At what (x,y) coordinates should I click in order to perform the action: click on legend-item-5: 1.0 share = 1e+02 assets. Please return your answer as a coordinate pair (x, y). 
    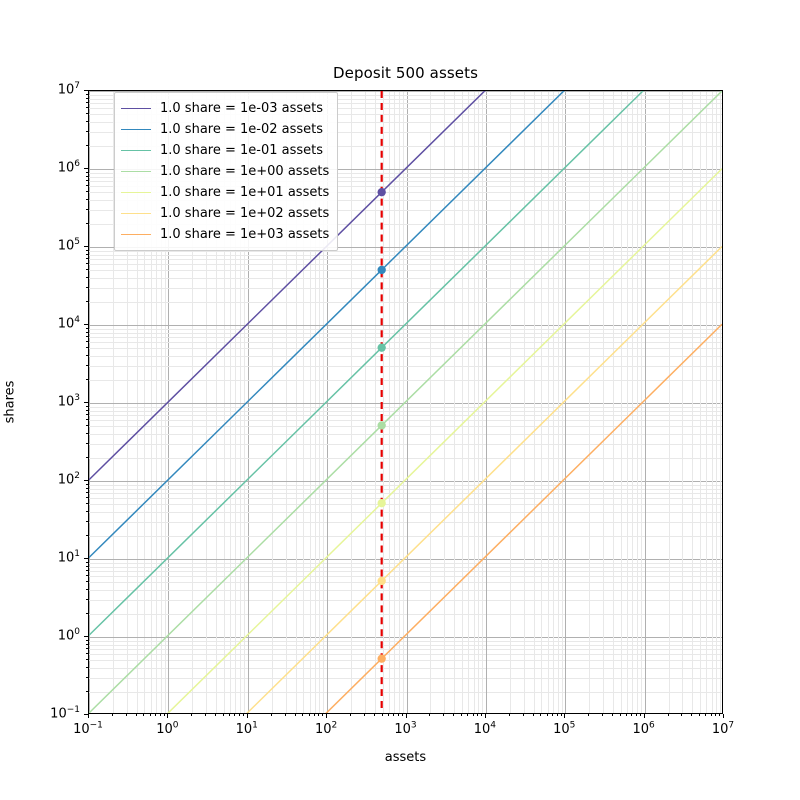
    Looking at the image, I should click on (225, 213).